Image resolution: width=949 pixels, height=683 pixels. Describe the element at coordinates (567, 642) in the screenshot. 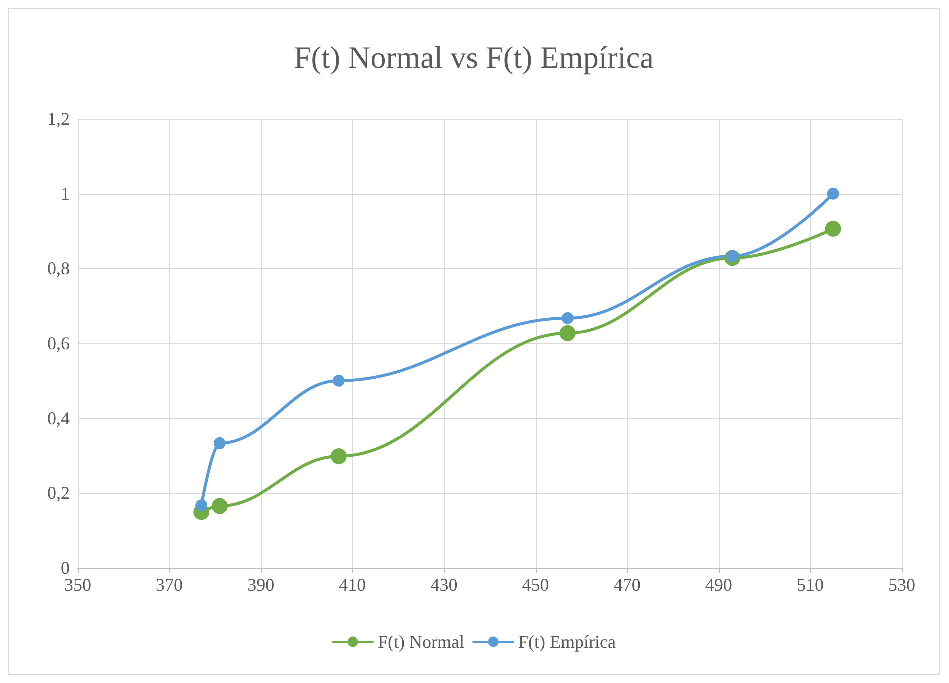

I see `legend-label: F(t) Empírica` at that location.